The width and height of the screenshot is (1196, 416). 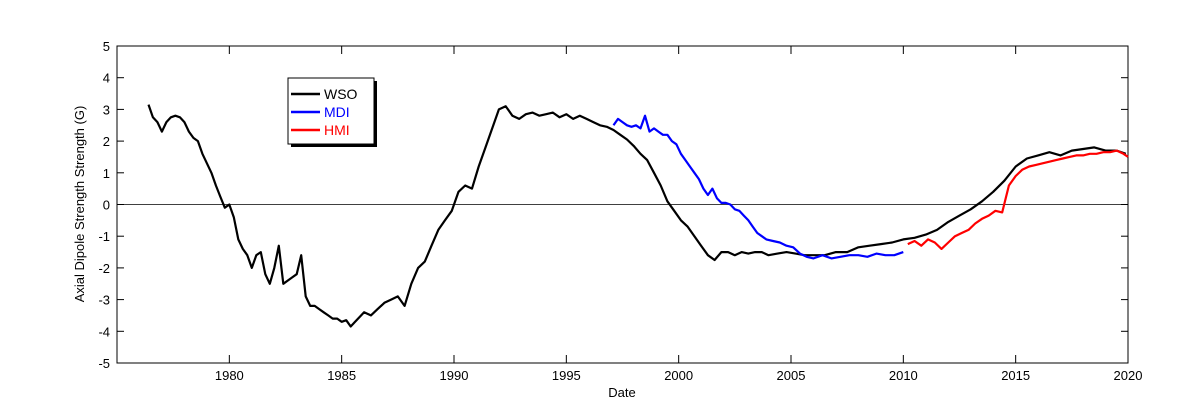 What do you see at coordinates (566, 375) in the screenshot?
I see `x-tick-label: 1995` at bounding box center [566, 375].